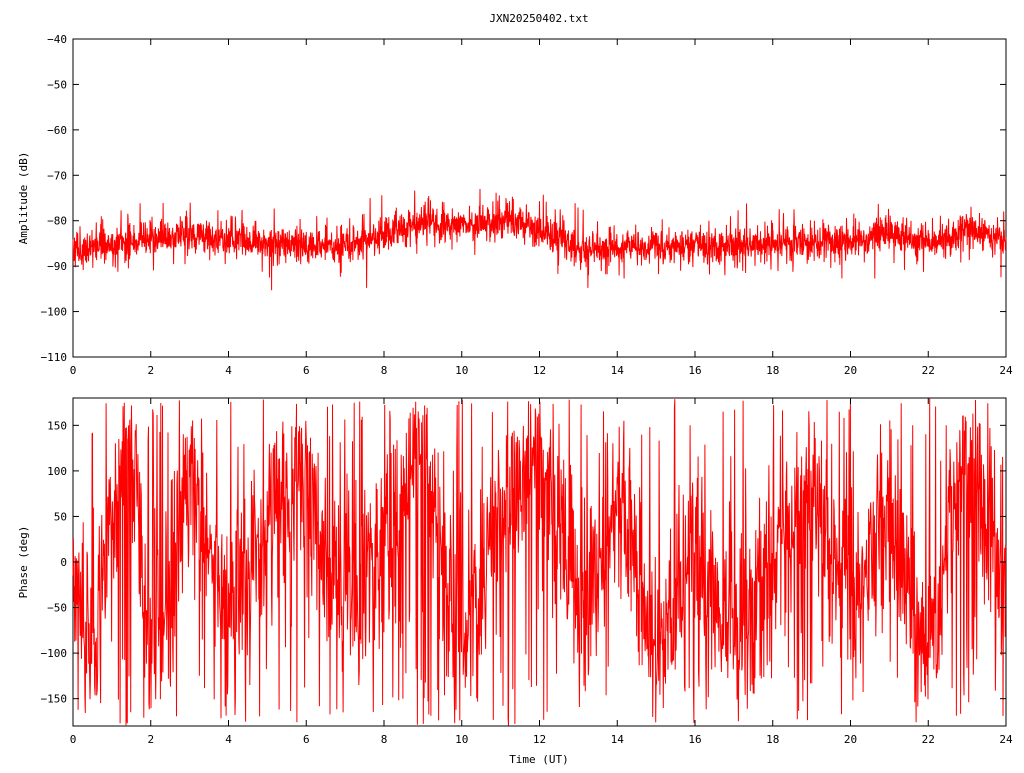 This screenshot has width=1024, height=773. What do you see at coordinates (54, 357) in the screenshot?
I see `y-tick-label: −110` at bounding box center [54, 357].